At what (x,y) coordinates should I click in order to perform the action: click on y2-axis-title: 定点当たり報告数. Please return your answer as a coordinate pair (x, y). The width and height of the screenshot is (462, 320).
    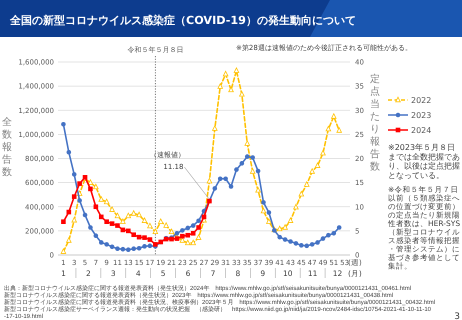
    Looking at the image, I should click on (375, 122).